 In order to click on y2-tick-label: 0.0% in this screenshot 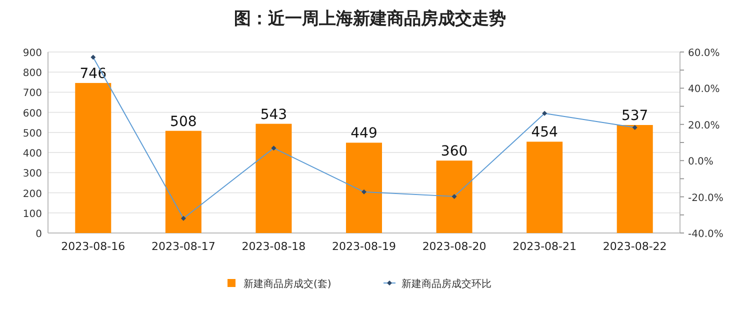, I will do `click(701, 162)`.